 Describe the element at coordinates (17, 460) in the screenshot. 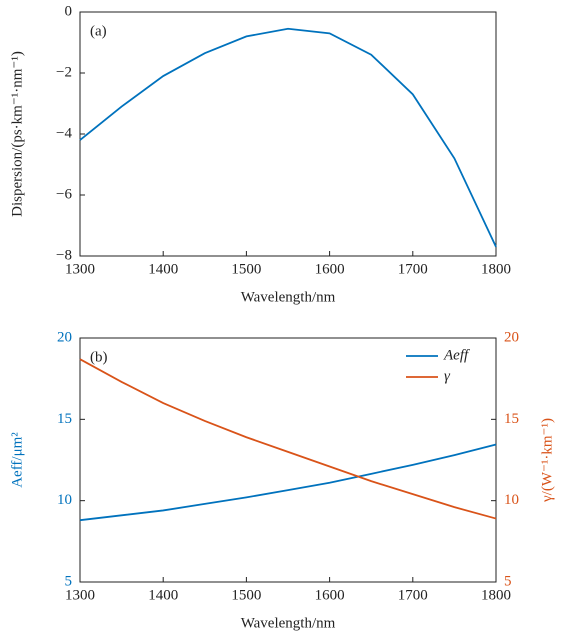

I see `y-axis-label: Aeff/μm²` at that location.